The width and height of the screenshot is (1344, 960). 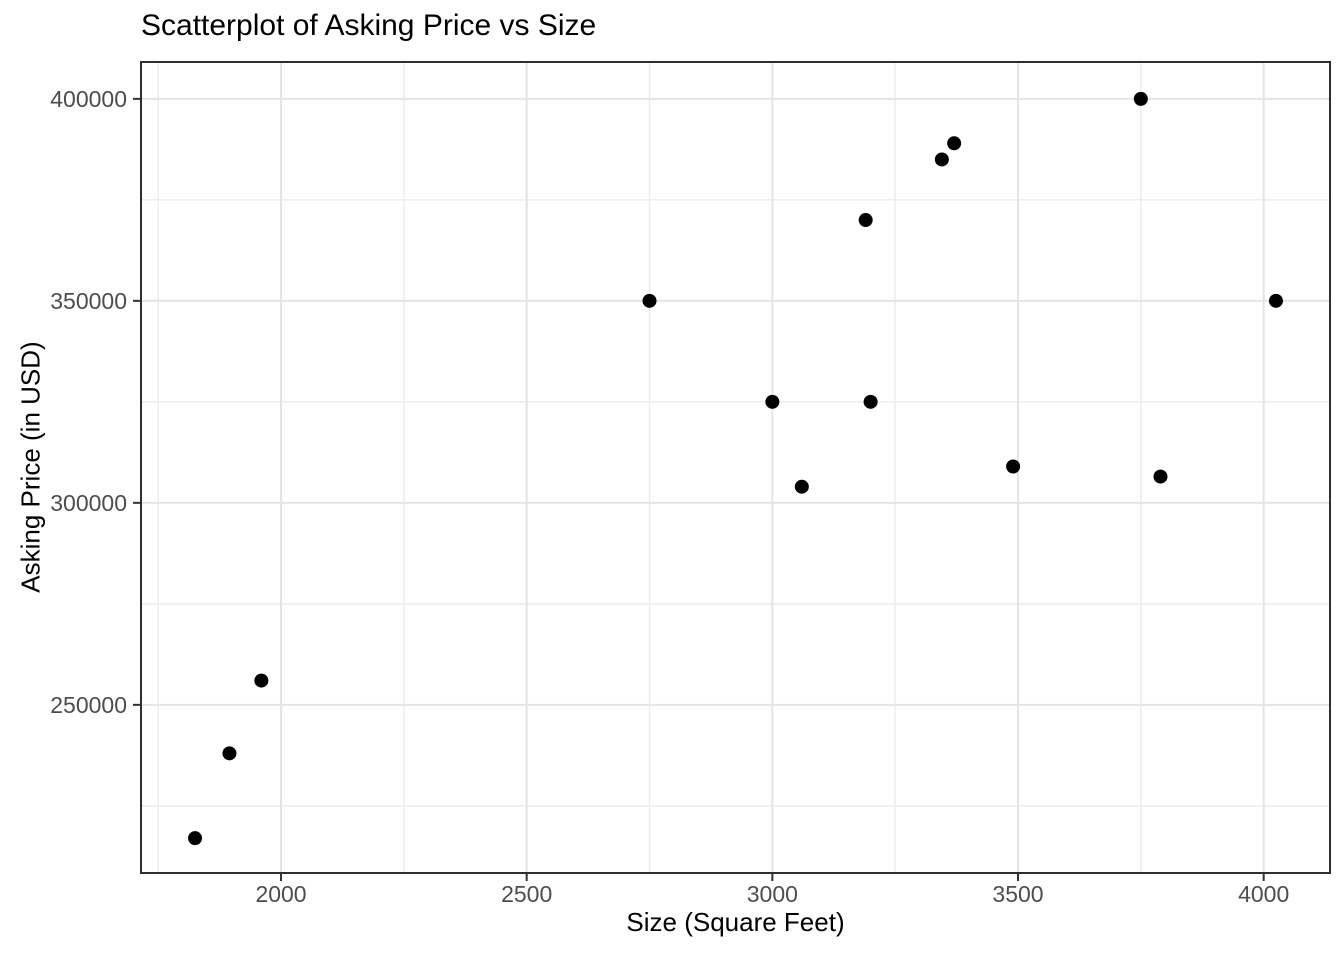 What do you see at coordinates (735, 922) in the screenshot?
I see `x-axis-title: Size (Square Feet)` at bounding box center [735, 922].